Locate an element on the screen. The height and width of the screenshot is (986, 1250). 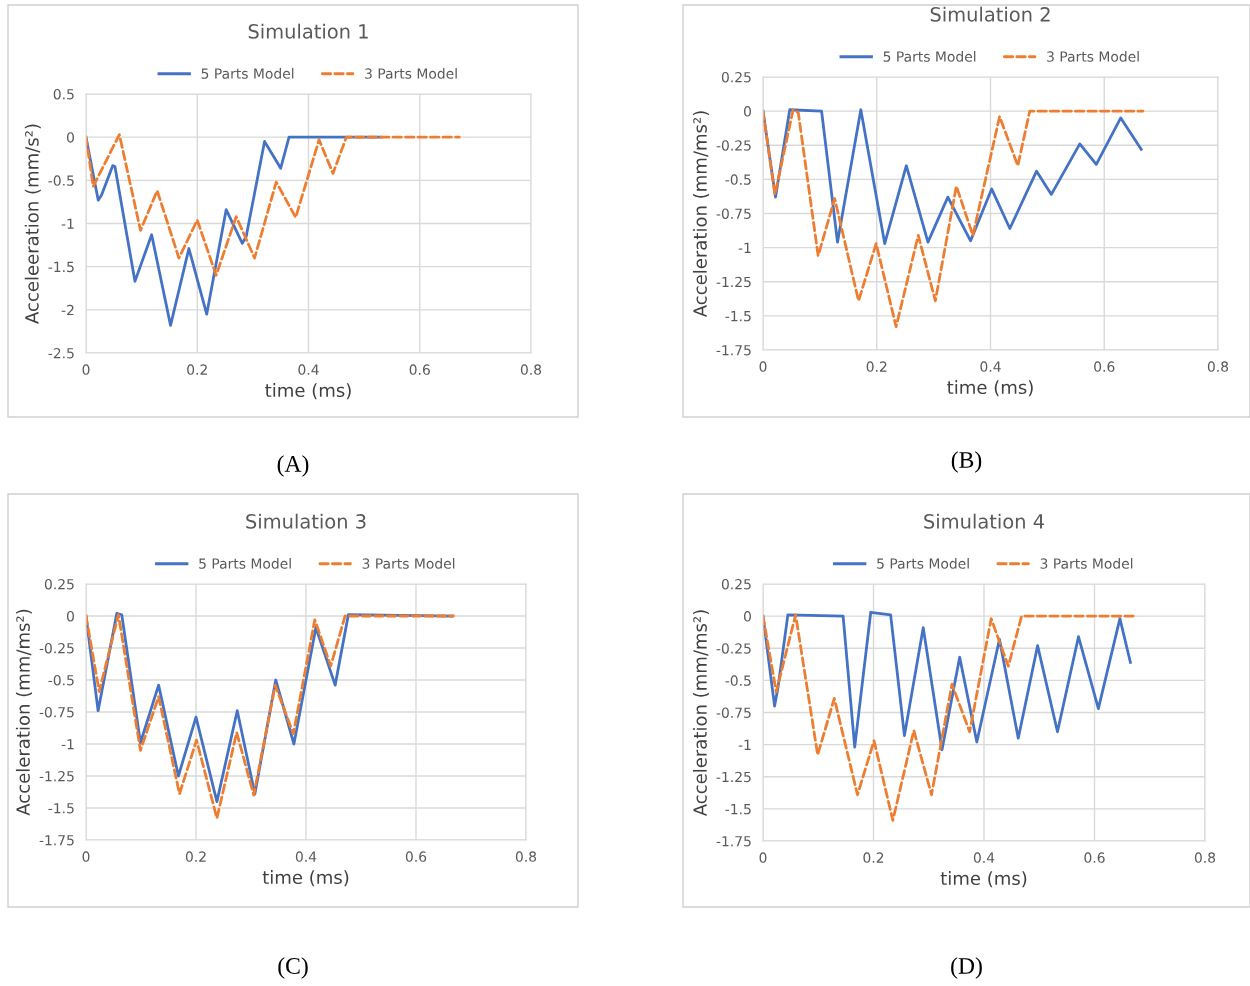
text: (C) is located at coordinates (293, 968).